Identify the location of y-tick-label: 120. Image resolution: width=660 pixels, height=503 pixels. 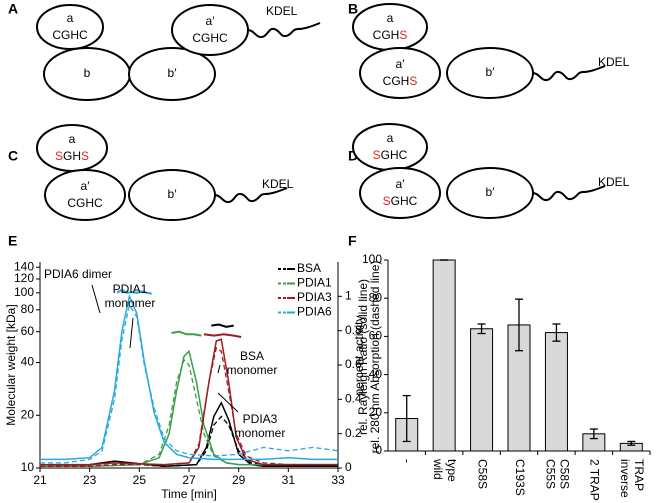
(24, 278).